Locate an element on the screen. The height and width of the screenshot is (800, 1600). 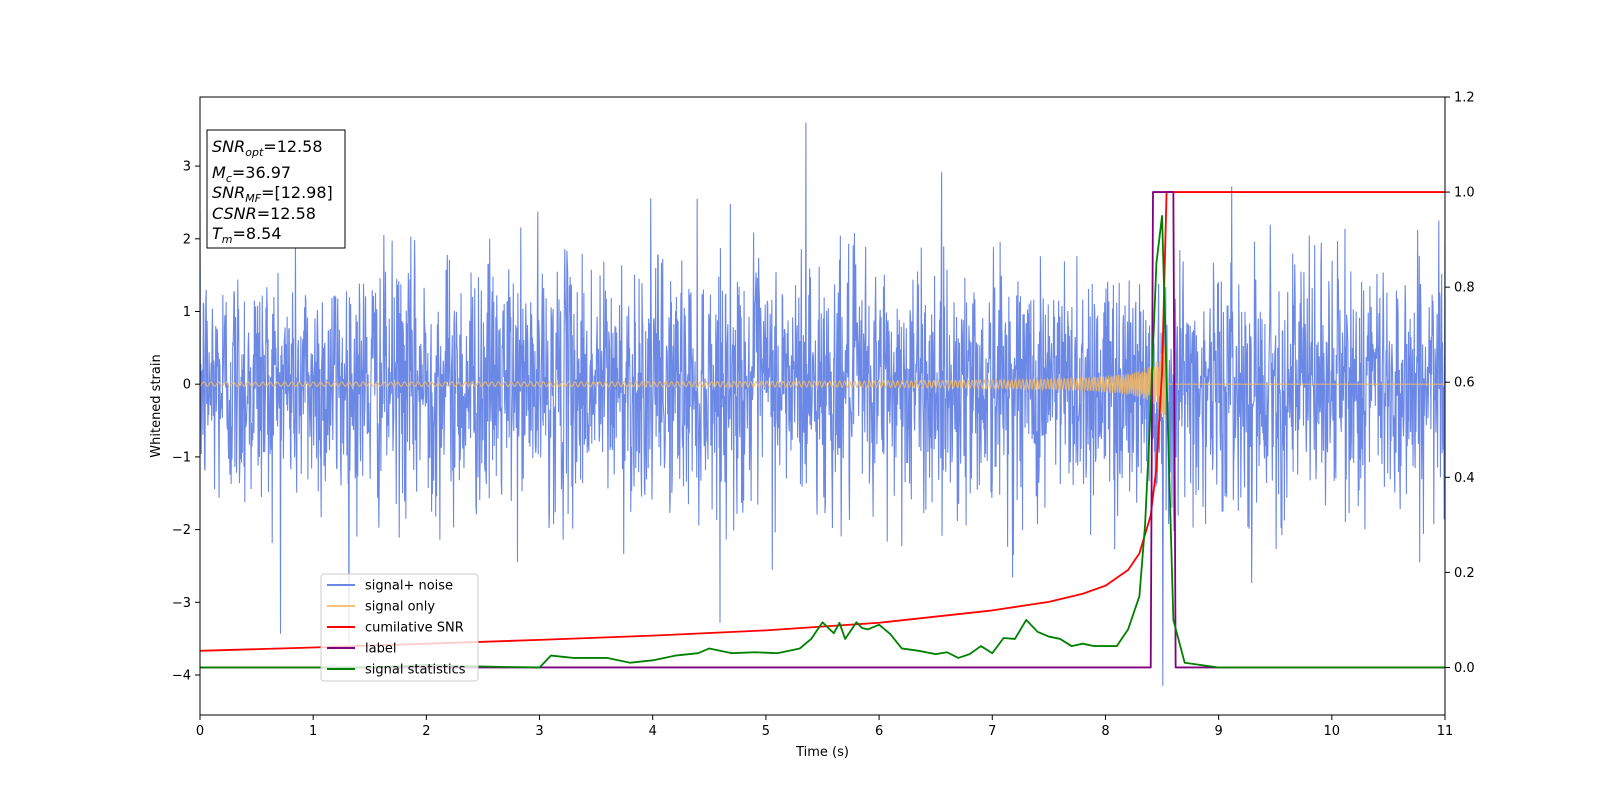
y2-tick-label: 0.6 is located at coordinates (1464, 383).